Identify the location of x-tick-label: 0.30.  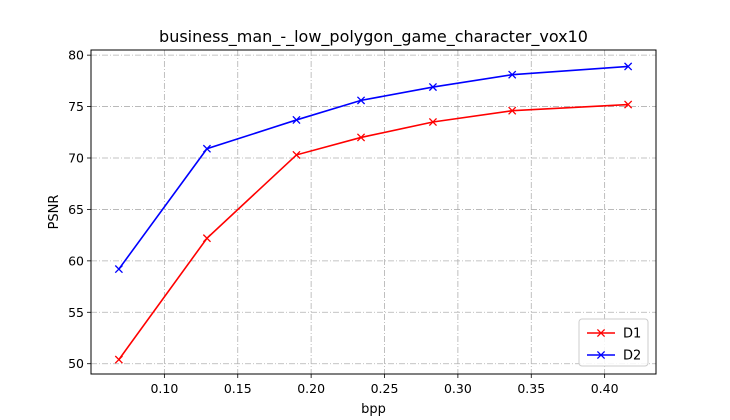
(458, 388).